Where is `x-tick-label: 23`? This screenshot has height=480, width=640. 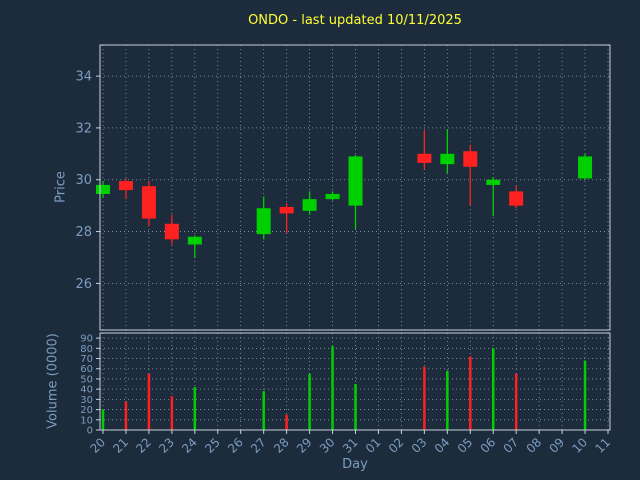
x-tick-label: 23 is located at coordinates (166, 445).